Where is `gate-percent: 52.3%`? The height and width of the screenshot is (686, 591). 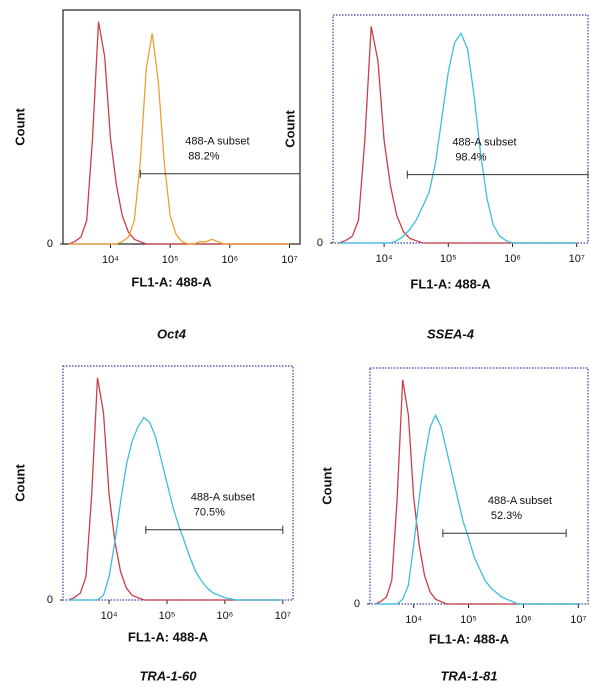
gate-percent: 52.3% is located at coordinates (506, 516).